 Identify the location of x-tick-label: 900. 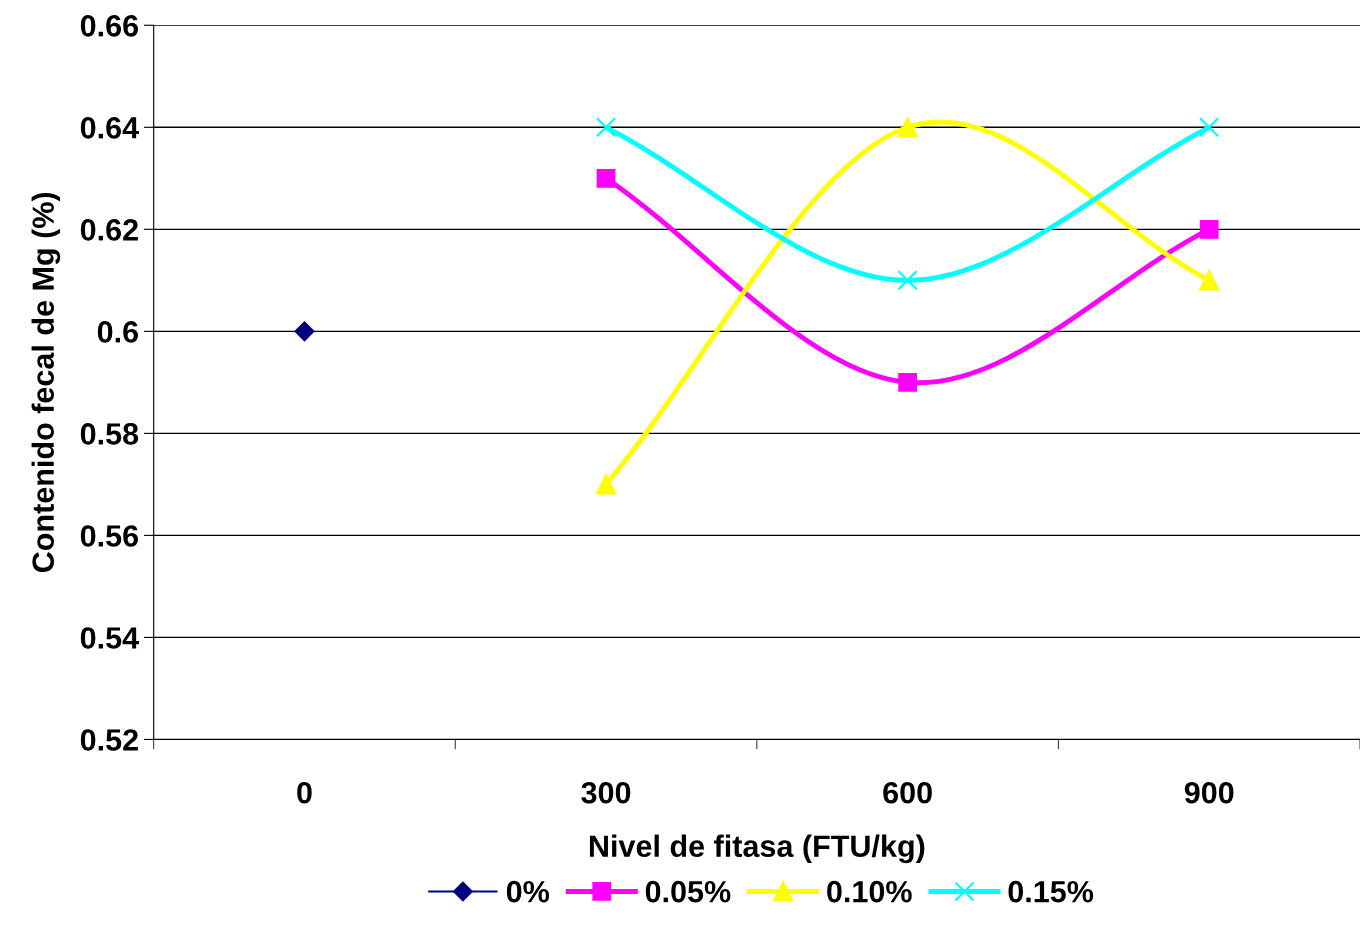
(1209, 792).